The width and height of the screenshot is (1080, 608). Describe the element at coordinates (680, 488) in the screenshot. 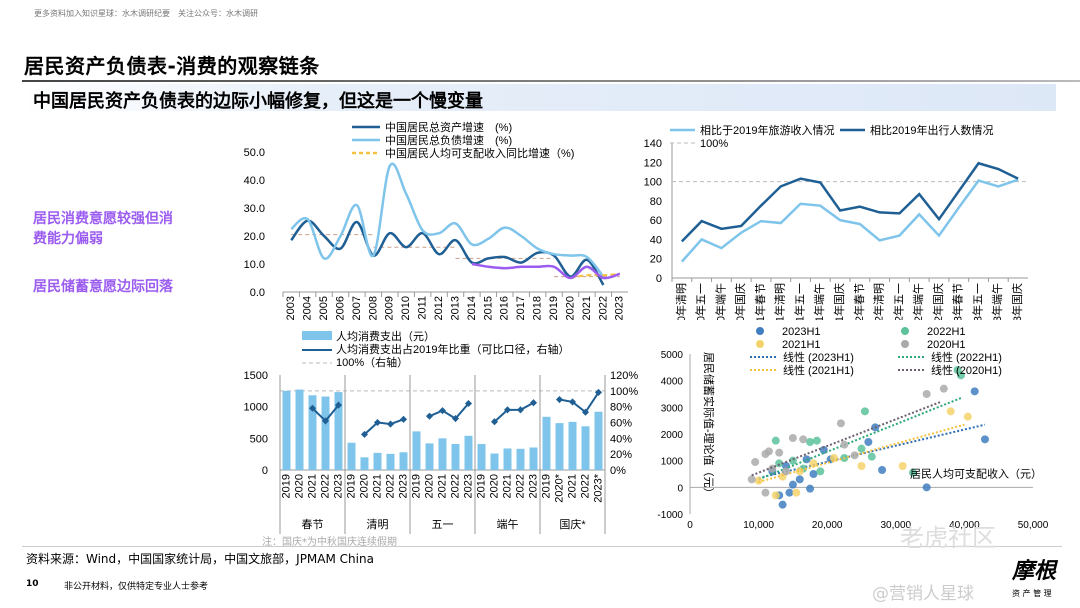

I see `y-tick-label: 0` at that location.